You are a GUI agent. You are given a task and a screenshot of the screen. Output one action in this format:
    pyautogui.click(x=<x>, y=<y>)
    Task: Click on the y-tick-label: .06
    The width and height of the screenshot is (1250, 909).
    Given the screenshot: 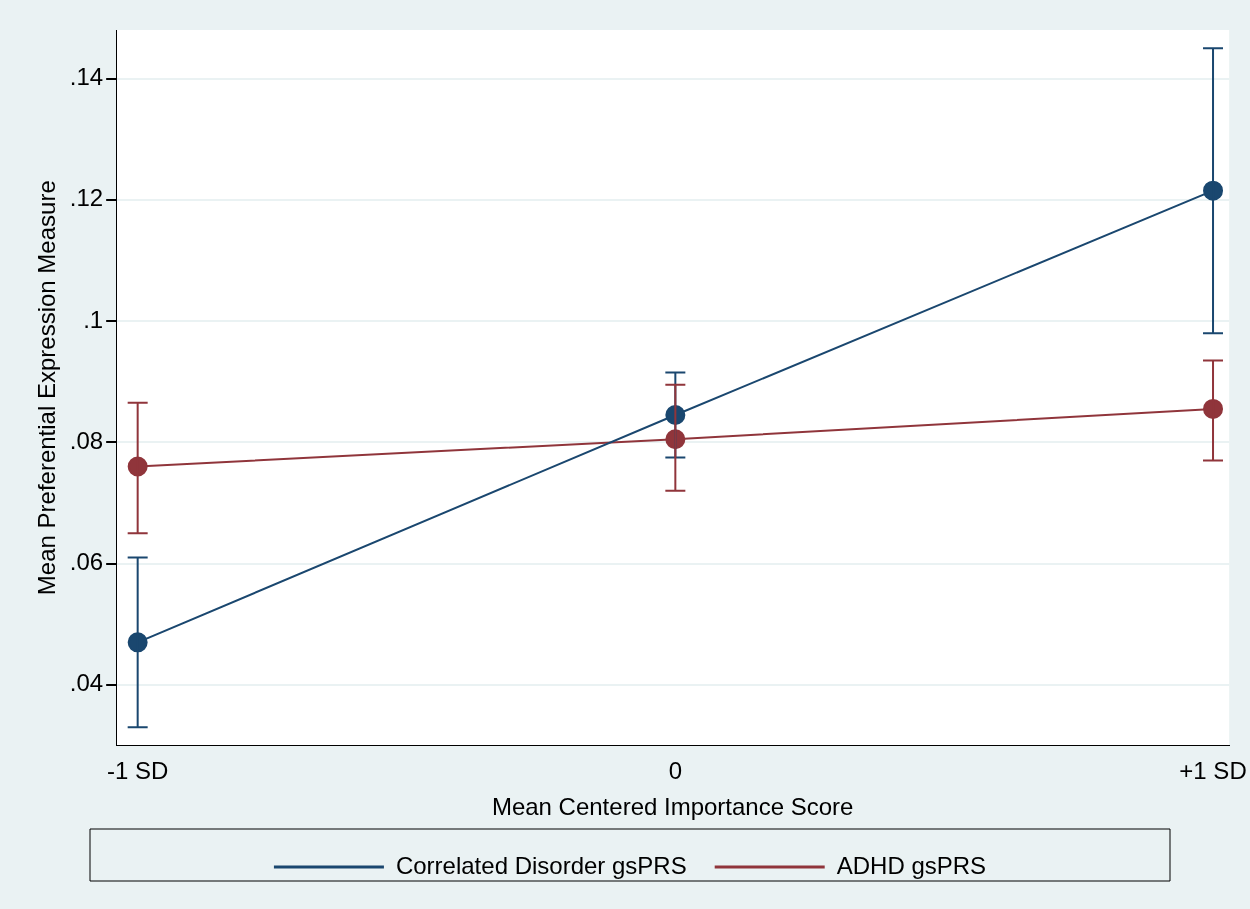 What is the action you would take?
    pyautogui.click(x=86, y=562)
    